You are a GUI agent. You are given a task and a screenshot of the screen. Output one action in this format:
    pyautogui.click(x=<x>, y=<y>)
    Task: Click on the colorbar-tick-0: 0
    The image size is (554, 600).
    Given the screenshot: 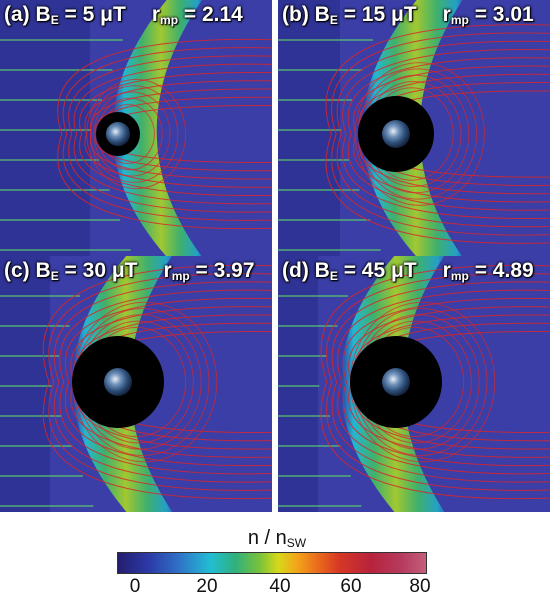 What is the action you would take?
    pyautogui.click(x=135, y=586)
    